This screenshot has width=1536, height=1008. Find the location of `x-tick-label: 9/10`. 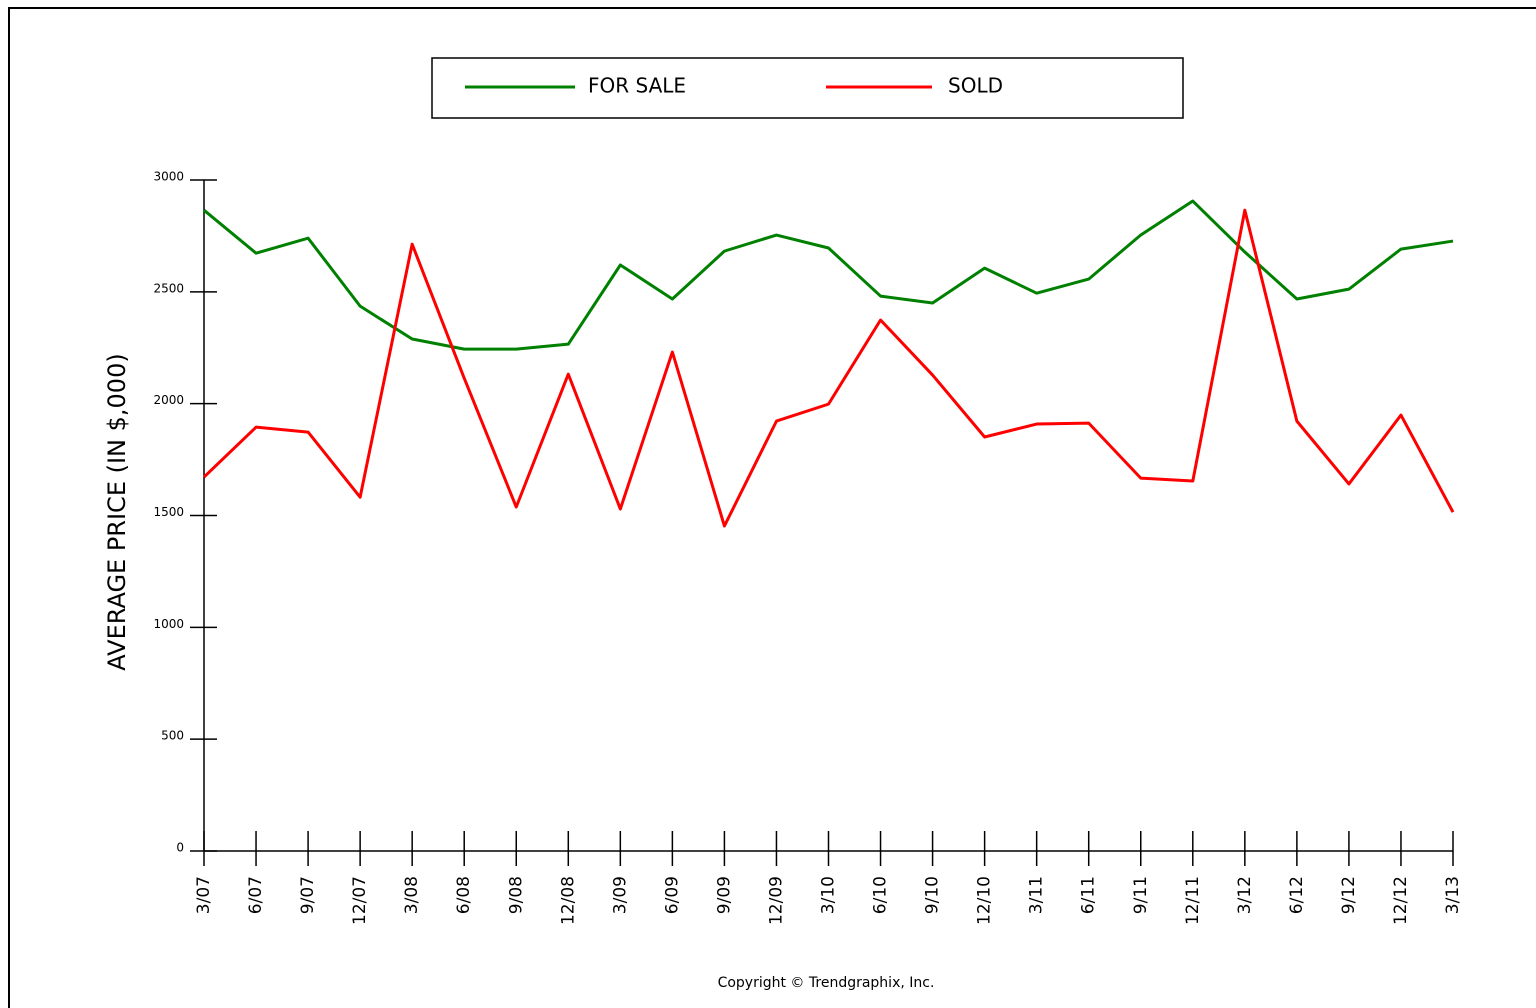

x-tick-label: 9/10 is located at coordinates (933, 895).